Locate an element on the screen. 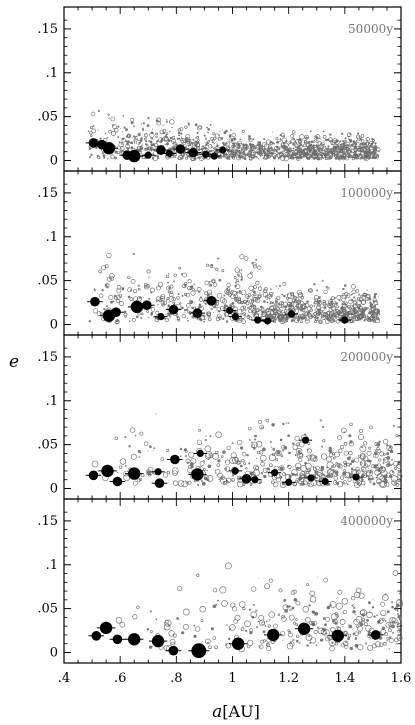 The height and width of the screenshot is (725, 415). y-tick-label: .15 is located at coordinates (47, 193).